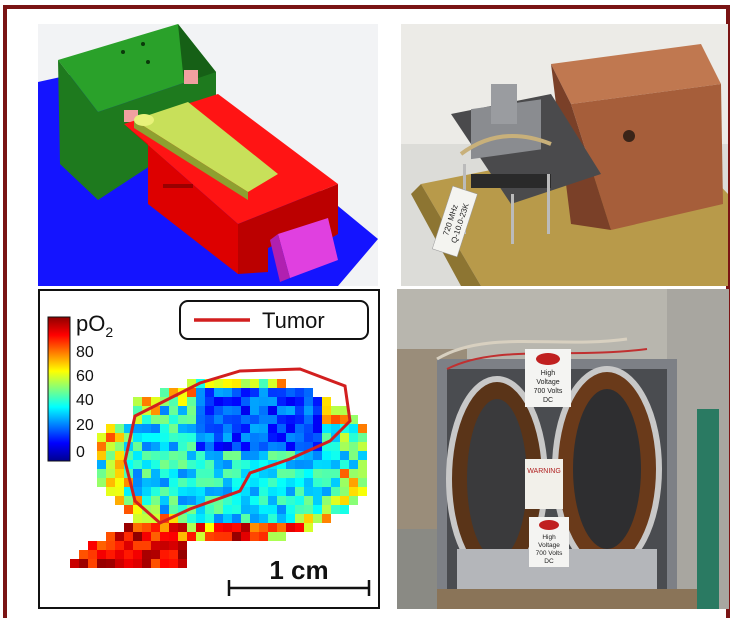 The image size is (739, 619). What do you see at coordinates (59, 389) in the screenshot?
I see `colorbar` at bounding box center [59, 389].